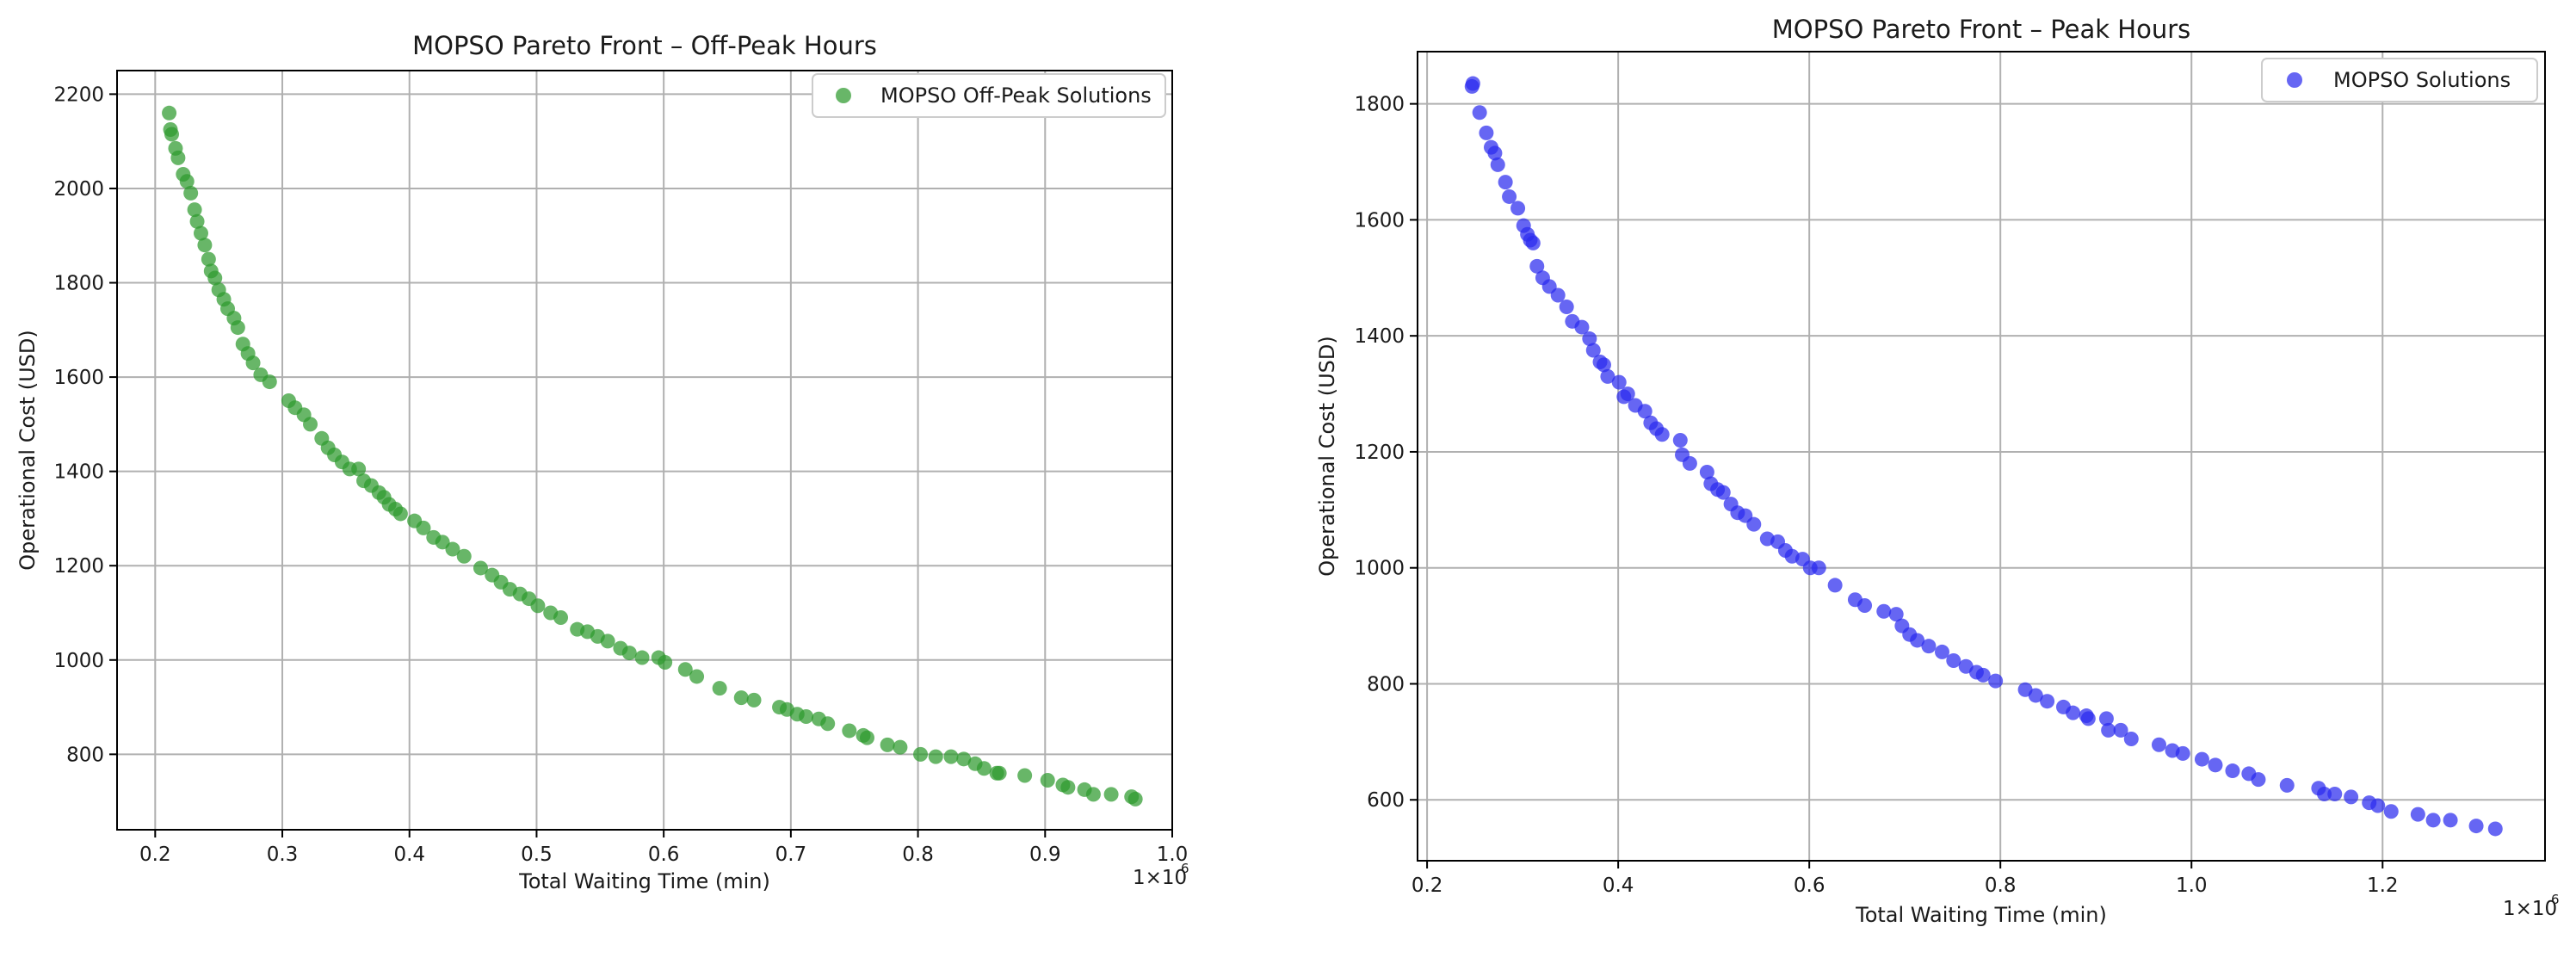  Describe the element at coordinates (1327, 456) in the screenshot. I see `peak-y-axis-label: Operational Cost (USD)` at that location.